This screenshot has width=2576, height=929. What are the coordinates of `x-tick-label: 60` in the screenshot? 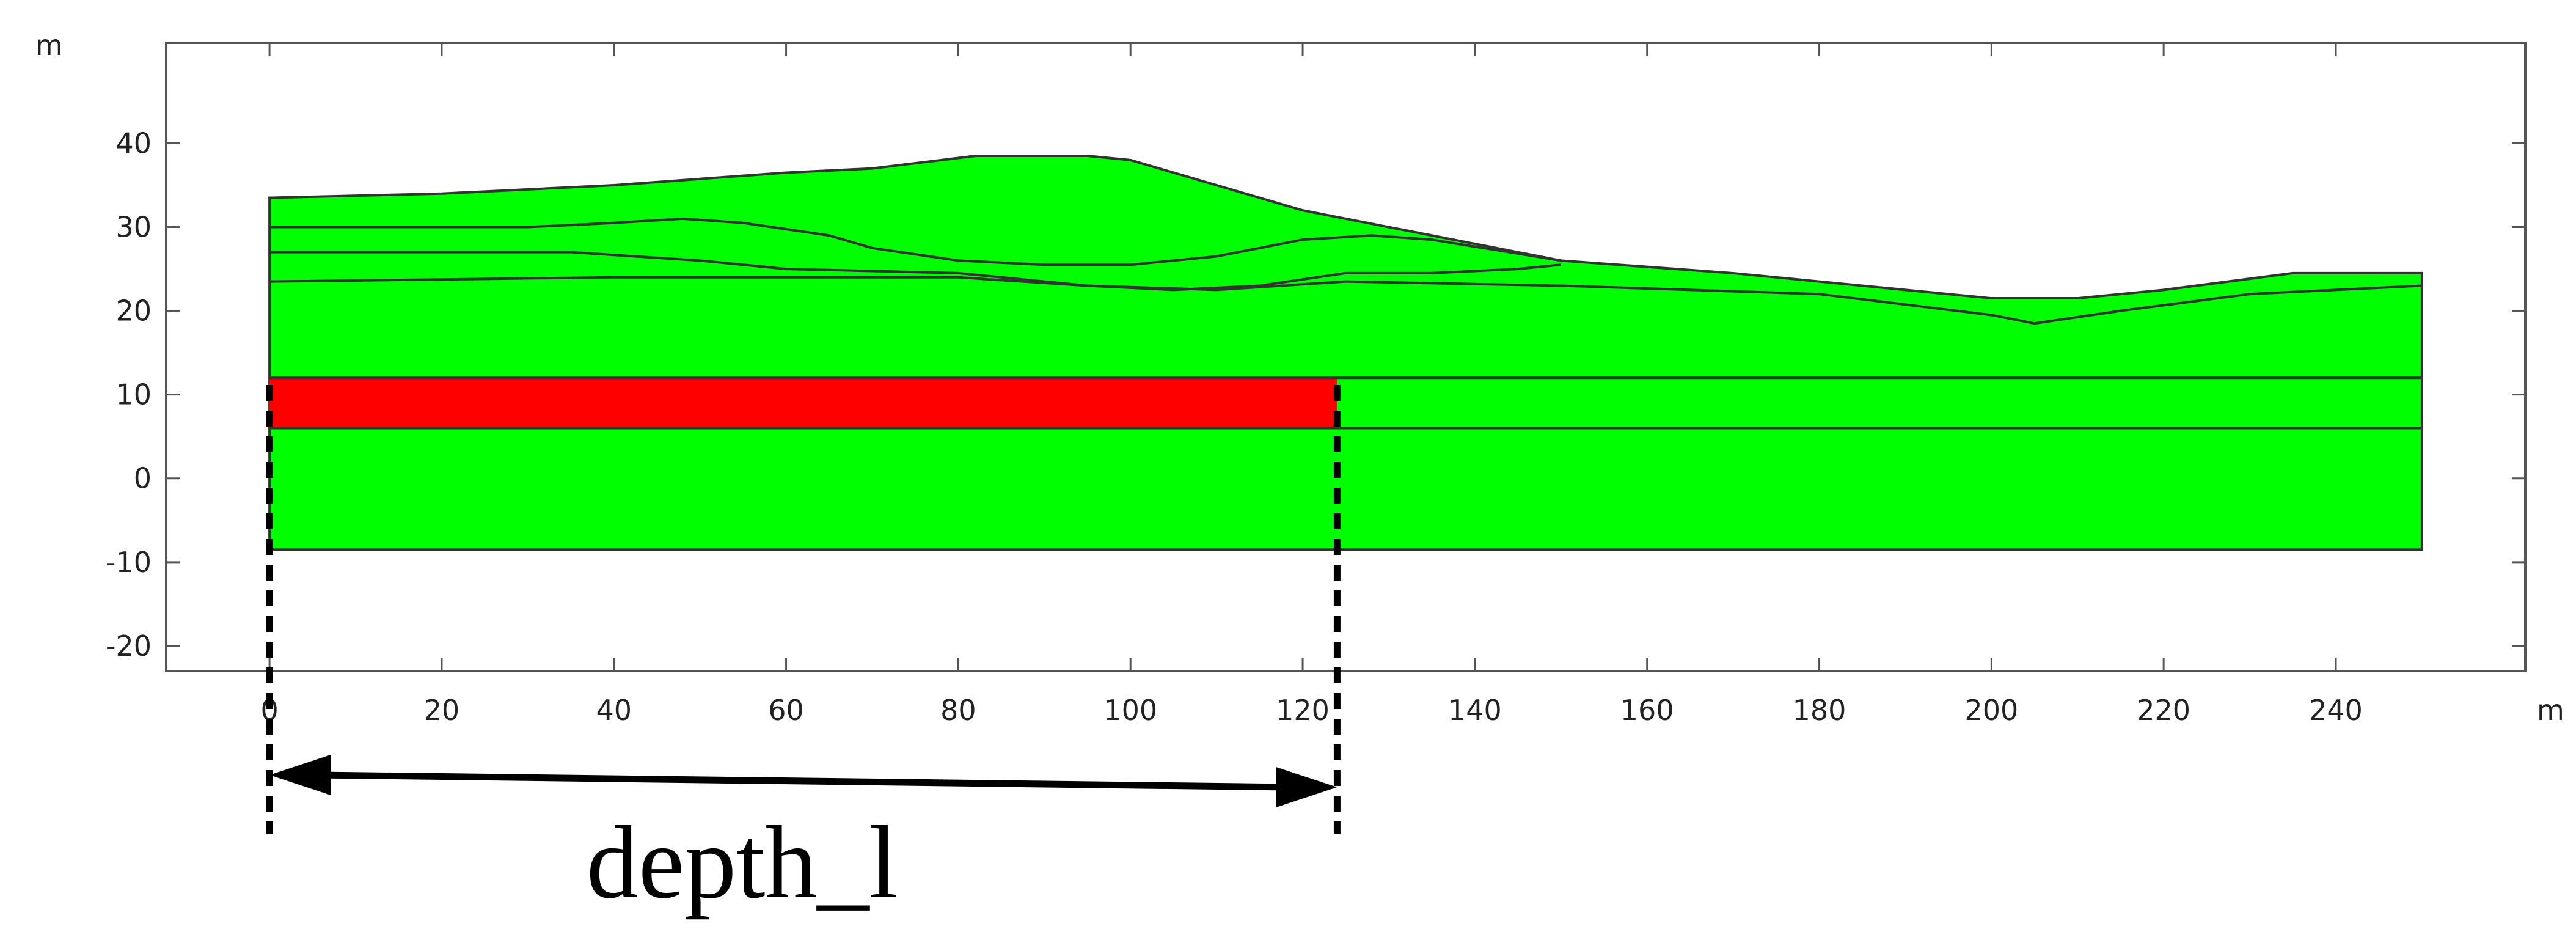 It's located at (786, 710).